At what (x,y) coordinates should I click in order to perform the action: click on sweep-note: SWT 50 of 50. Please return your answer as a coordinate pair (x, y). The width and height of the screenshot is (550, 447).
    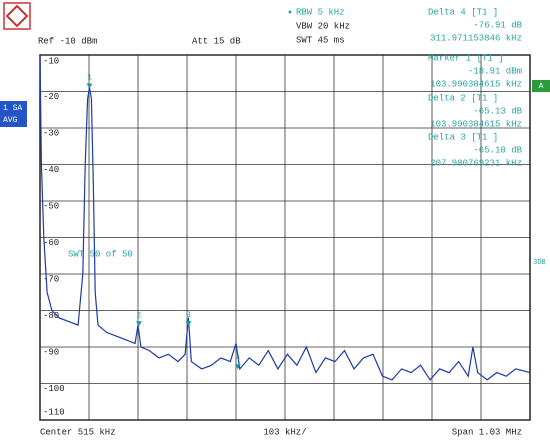
    Looking at the image, I should click on (100, 254).